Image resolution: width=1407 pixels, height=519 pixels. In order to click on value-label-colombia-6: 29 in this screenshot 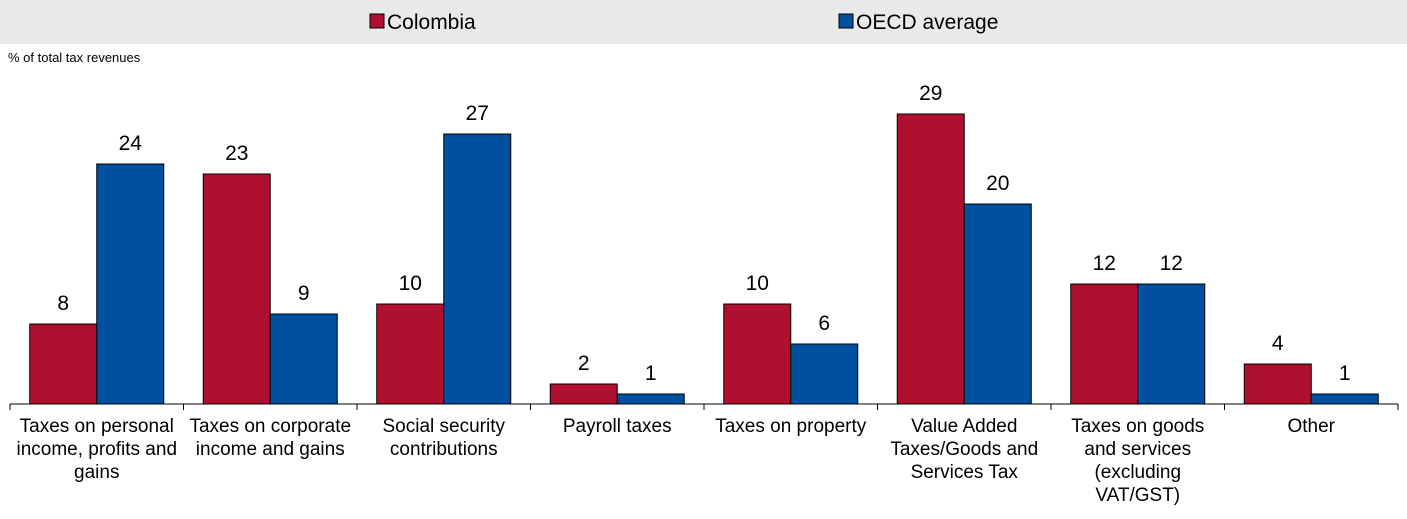, I will do `click(930, 93)`.